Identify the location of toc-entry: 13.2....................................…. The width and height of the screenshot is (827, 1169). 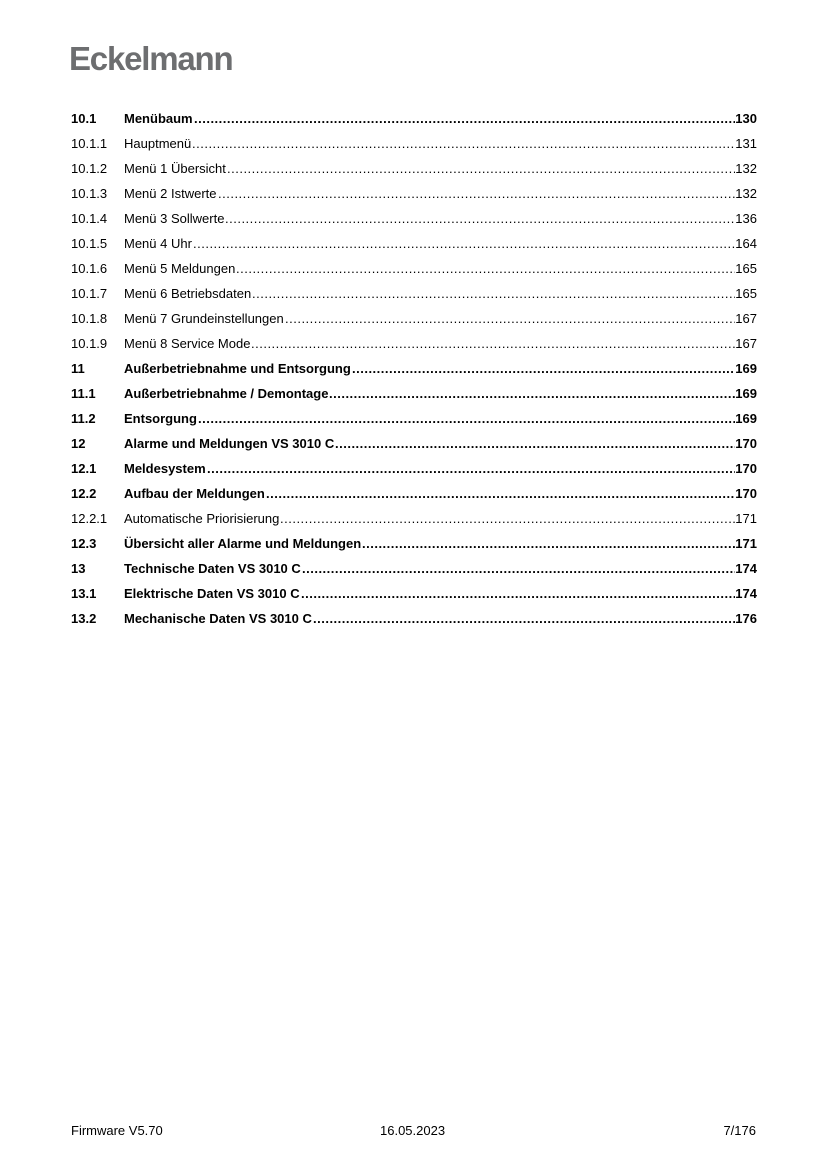
(414, 622).